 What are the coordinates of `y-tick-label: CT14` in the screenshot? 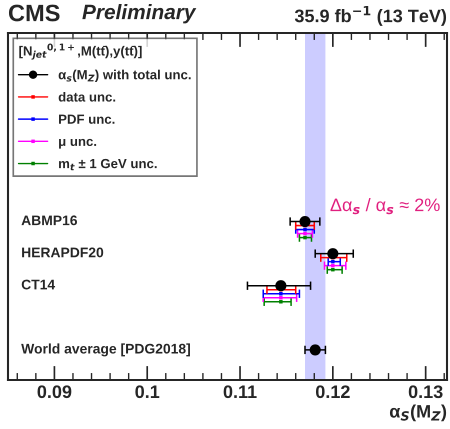 It's located at (39, 285).